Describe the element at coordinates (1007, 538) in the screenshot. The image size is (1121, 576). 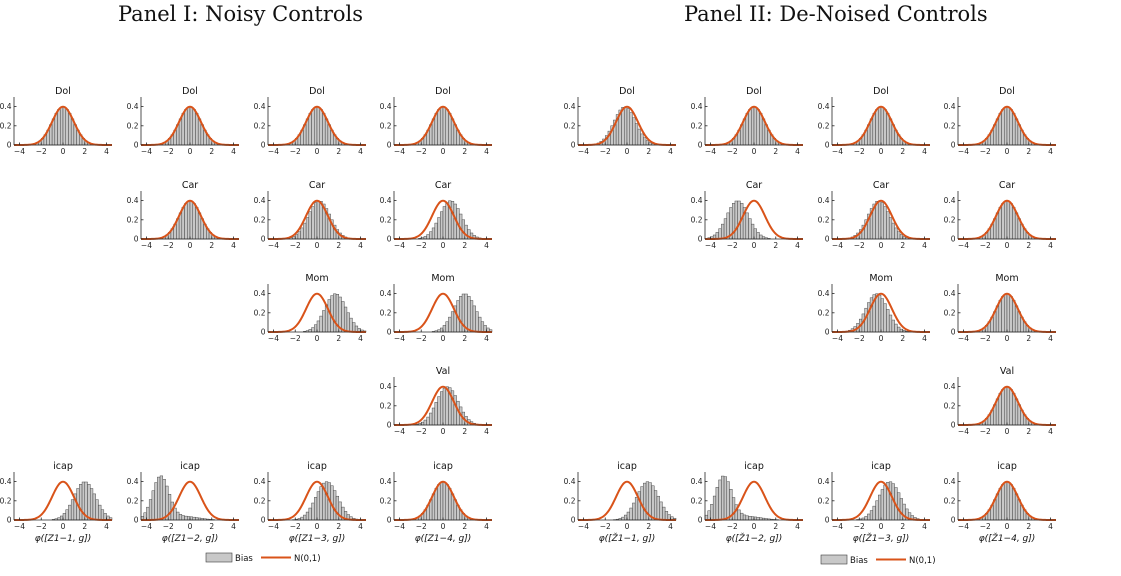
I see `x-axis-label: φ([Ž1−4, g])` at that location.